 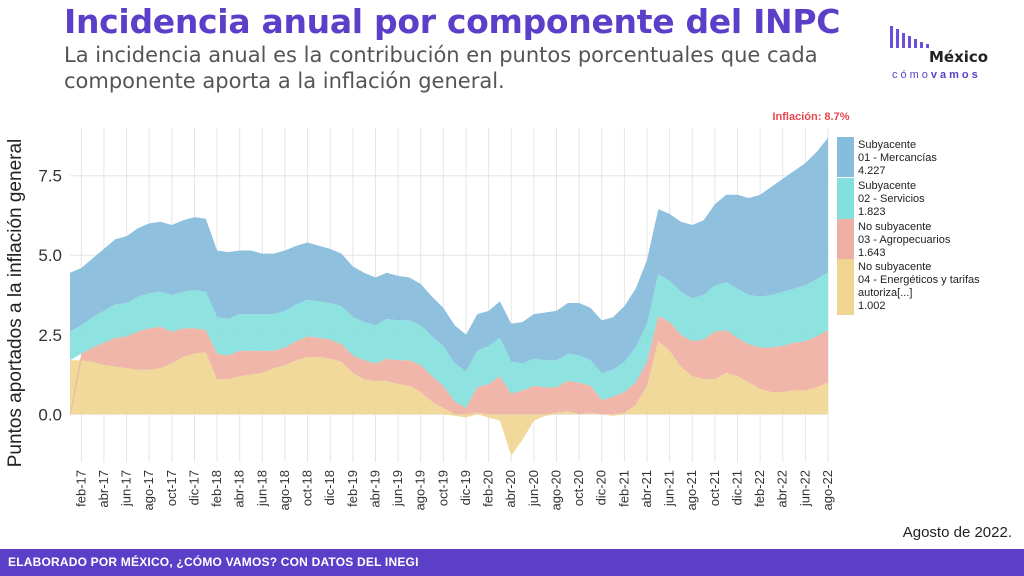 What do you see at coordinates (374, 489) in the screenshot?
I see `x-tick-label: abr-19` at bounding box center [374, 489].